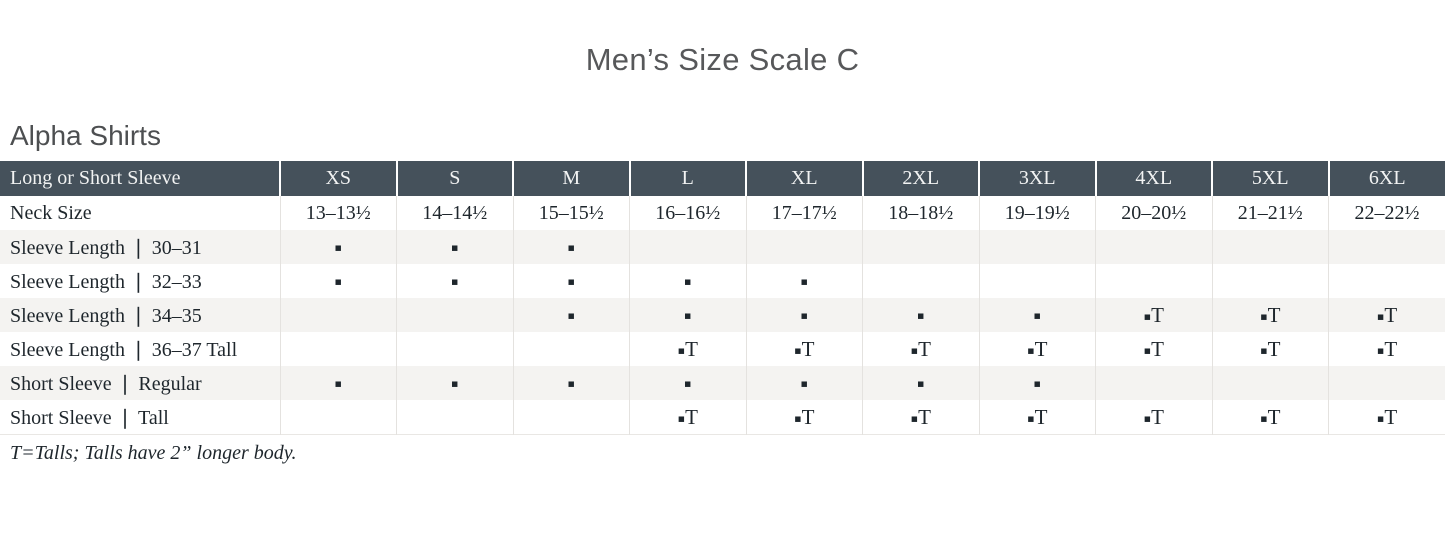  What do you see at coordinates (140, 247) in the screenshot?
I see `row-label: Sleeve Length ❘ 30–31` at bounding box center [140, 247].